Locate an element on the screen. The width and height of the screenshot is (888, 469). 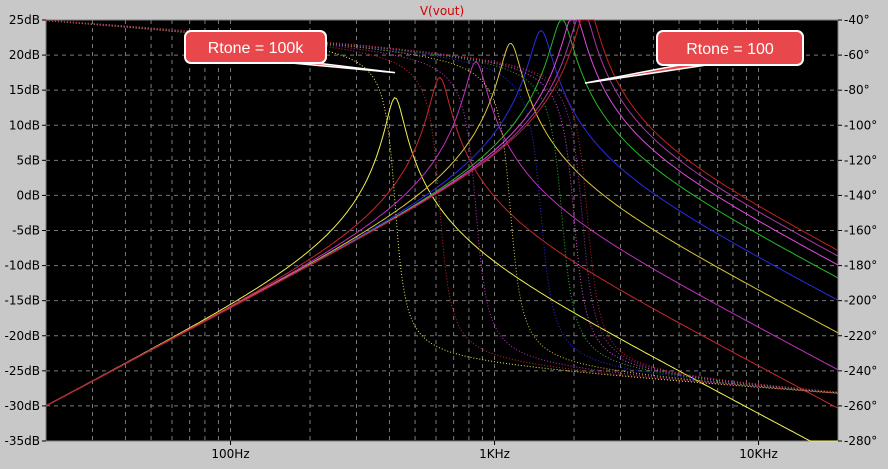
plot-title: V(vout) is located at coordinates (442, 11).